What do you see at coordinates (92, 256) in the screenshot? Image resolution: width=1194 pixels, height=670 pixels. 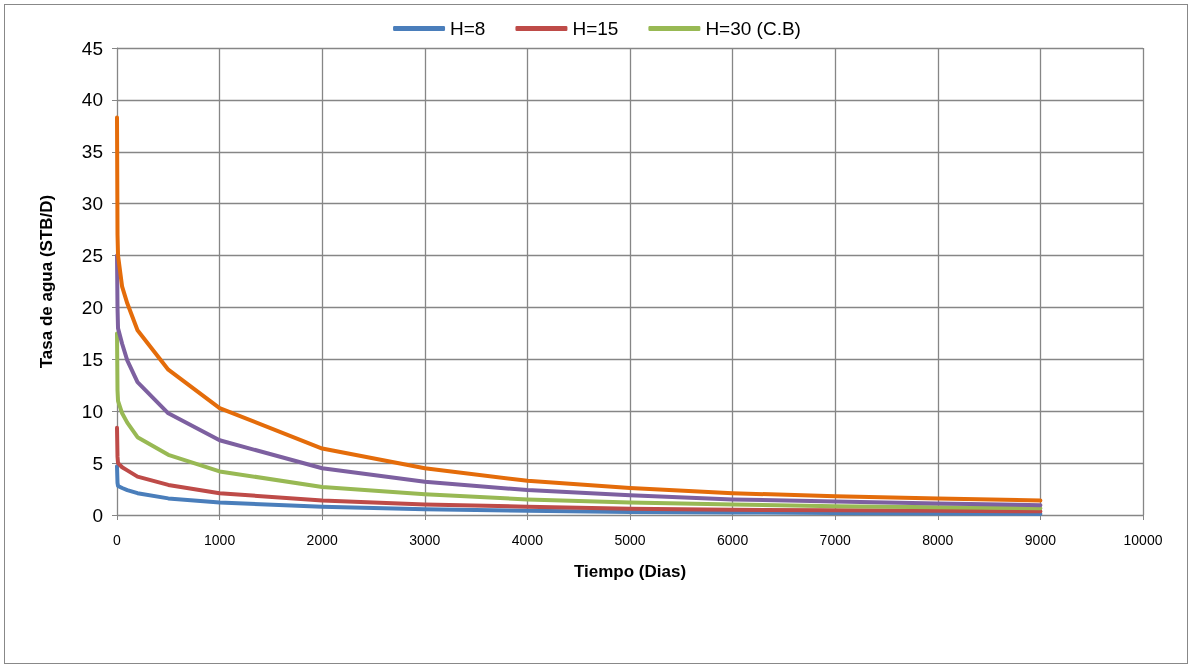 I see `y-tick-label: 25` at bounding box center [92, 256].